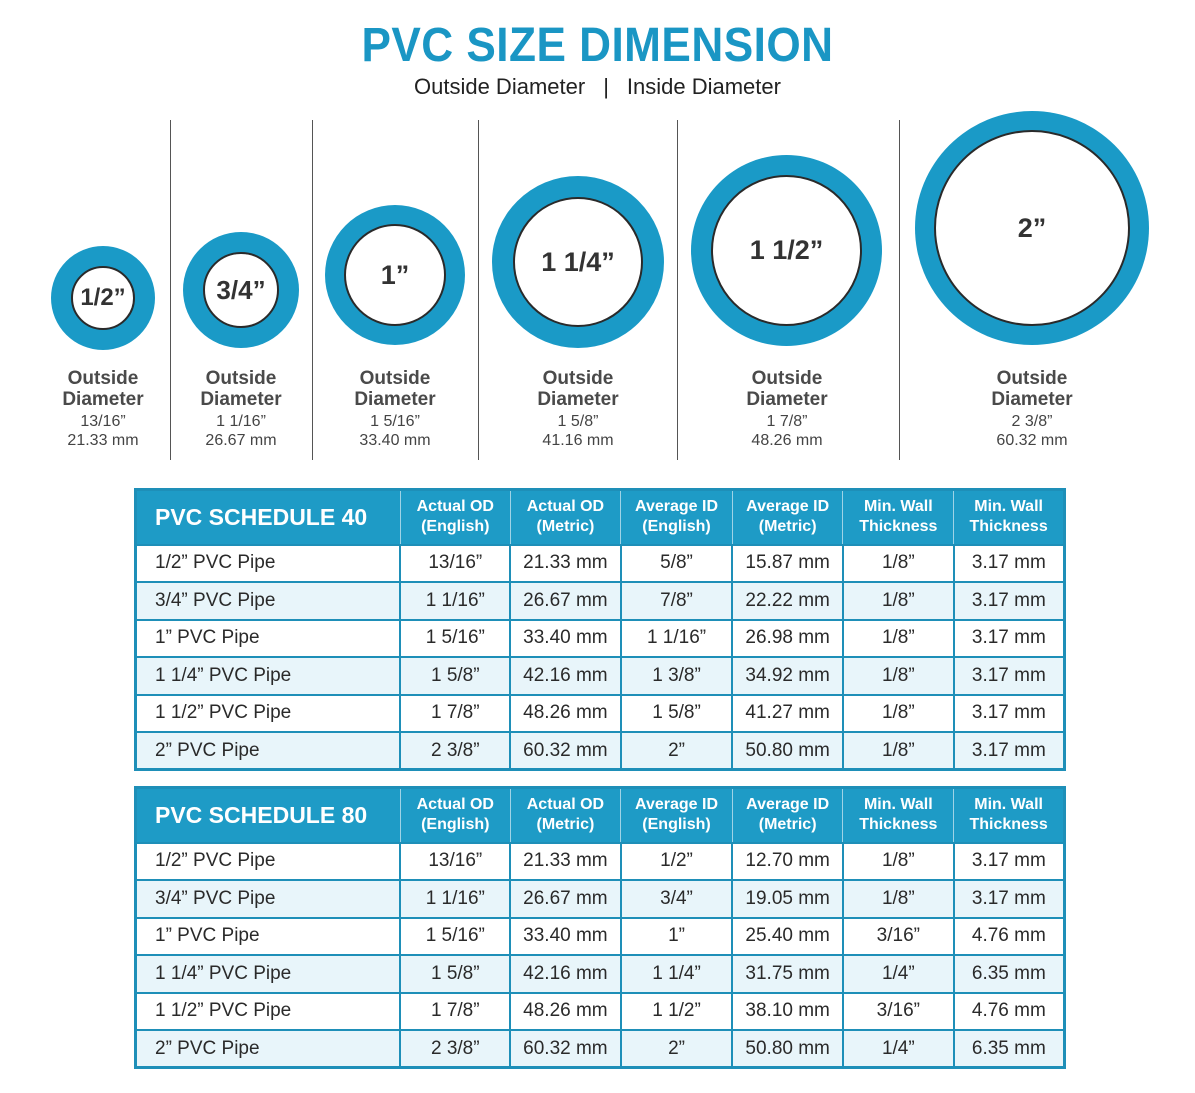  I want to click on od-english: 1 1/16”, so click(241, 421).